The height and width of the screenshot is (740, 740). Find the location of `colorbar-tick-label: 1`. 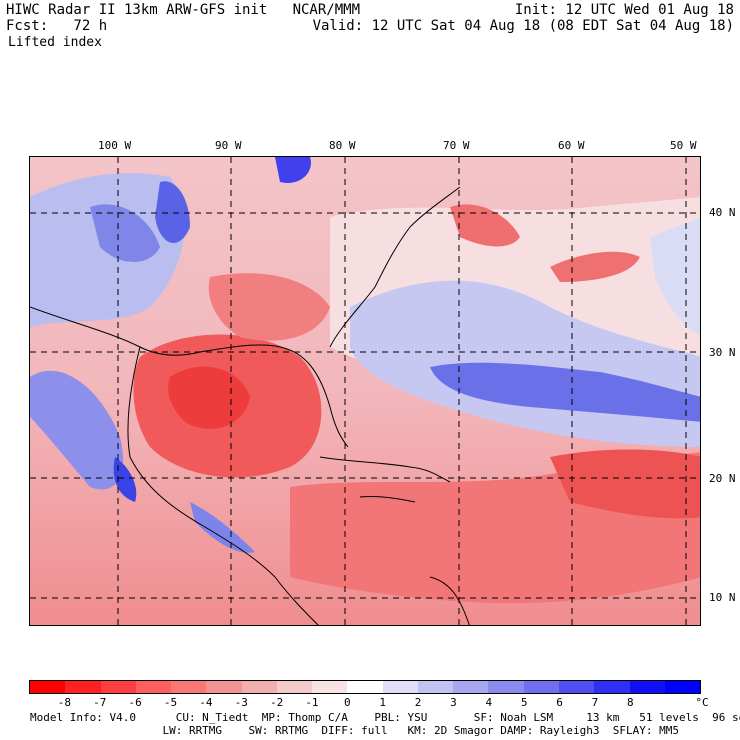

colorbar-tick-label: 1 is located at coordinates (382, 702).